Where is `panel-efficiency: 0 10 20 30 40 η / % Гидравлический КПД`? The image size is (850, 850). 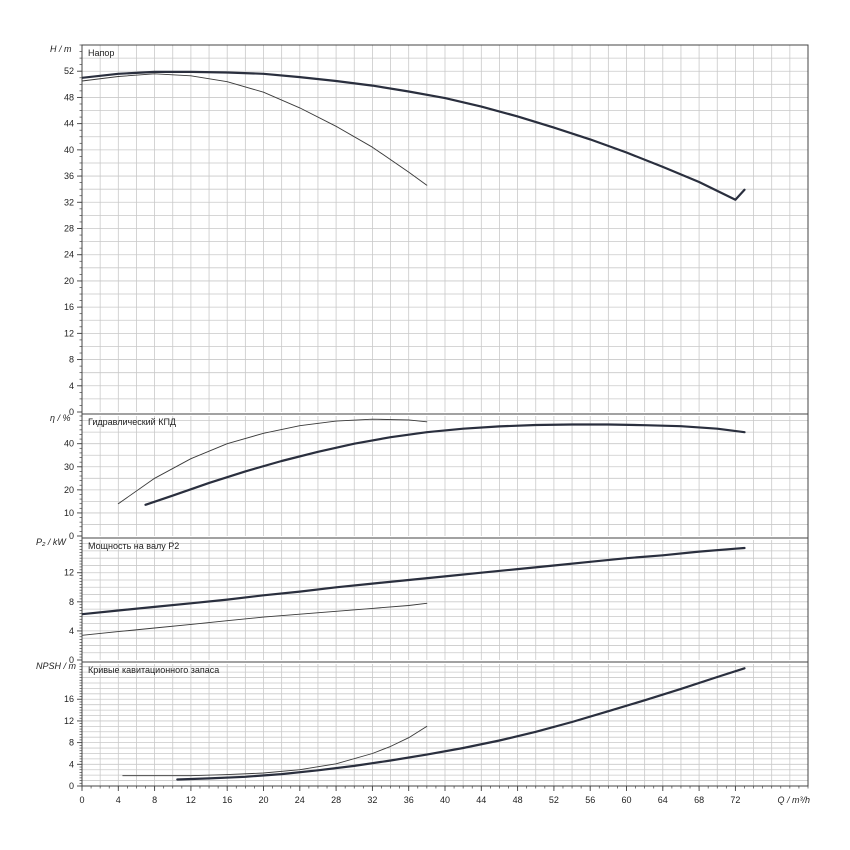
panel-efficiency: 0 10 20 30 40 η / % Гидравлический КПД is located at coordinates (429, 477).